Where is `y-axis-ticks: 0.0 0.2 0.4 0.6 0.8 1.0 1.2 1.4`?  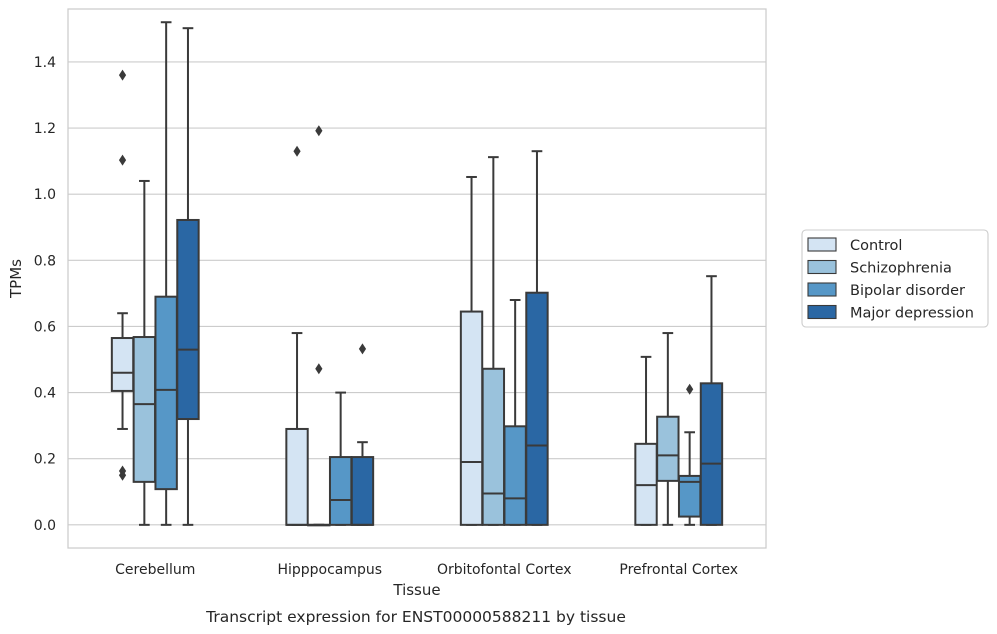
y-axis-ticks: 0.0 0.2 0.4 0.6 0.8 1.0 1.2 1.4 is located at coordinates (45, 294).